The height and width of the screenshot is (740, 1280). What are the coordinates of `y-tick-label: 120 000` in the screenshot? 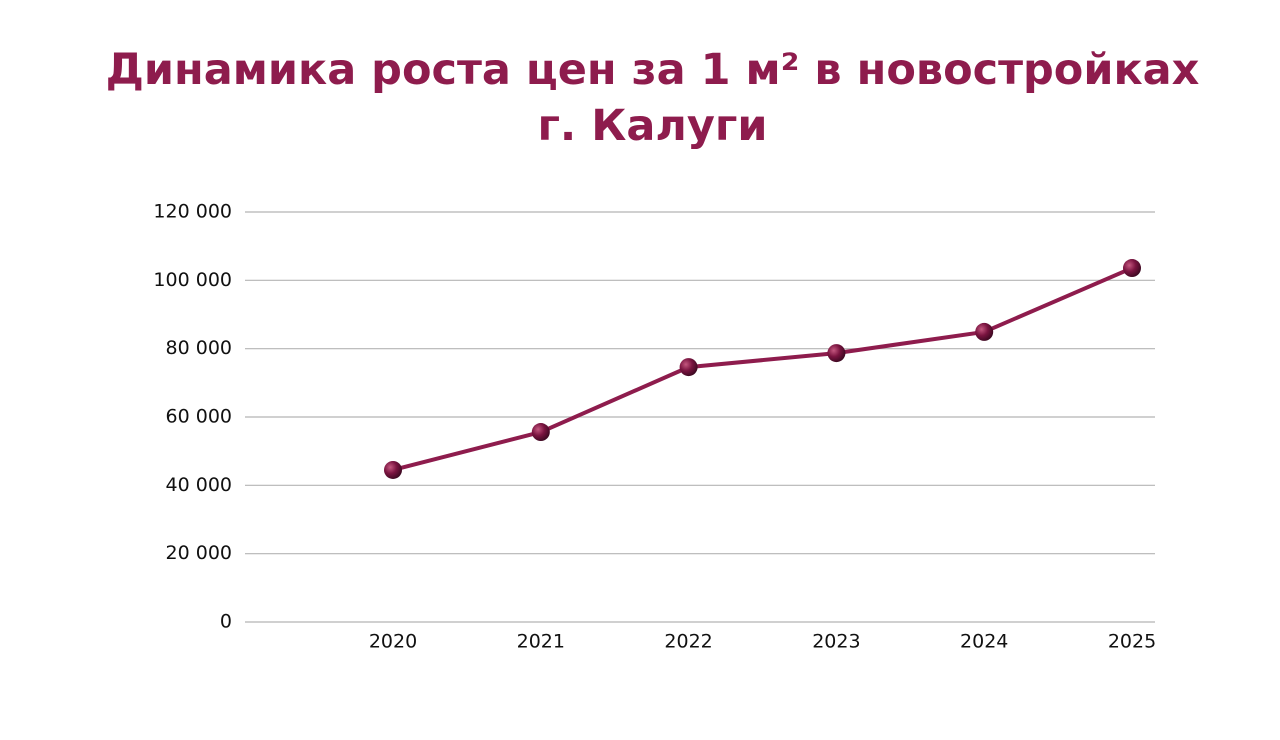 It's located at (192, 212).